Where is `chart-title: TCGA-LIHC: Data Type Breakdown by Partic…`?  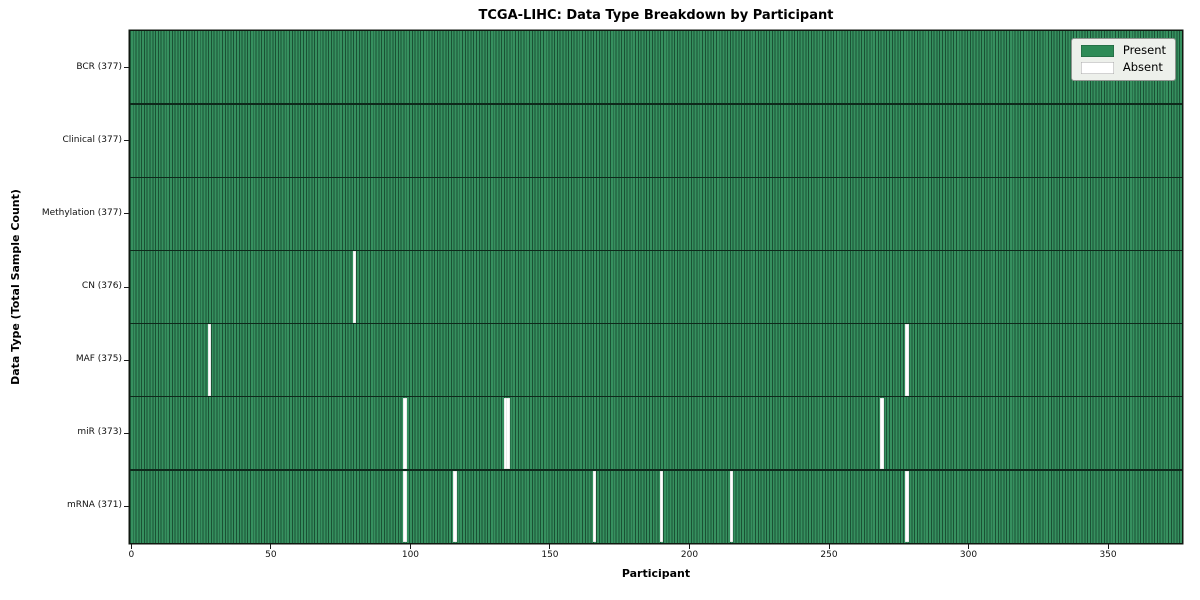 chart-title: TCGA-LIHC: Data Type Breakdown by Partic… is located at coordinates (656, 15).